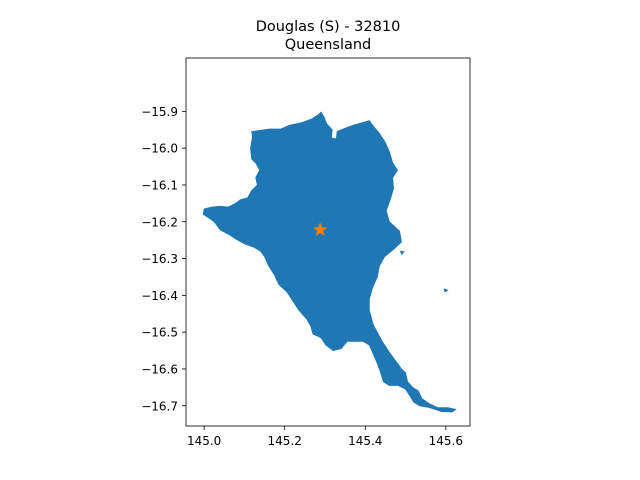  What do you see at coordinates (424, 271) in the screenshot?
I see `region-islands` at bounding box center [424, 271].